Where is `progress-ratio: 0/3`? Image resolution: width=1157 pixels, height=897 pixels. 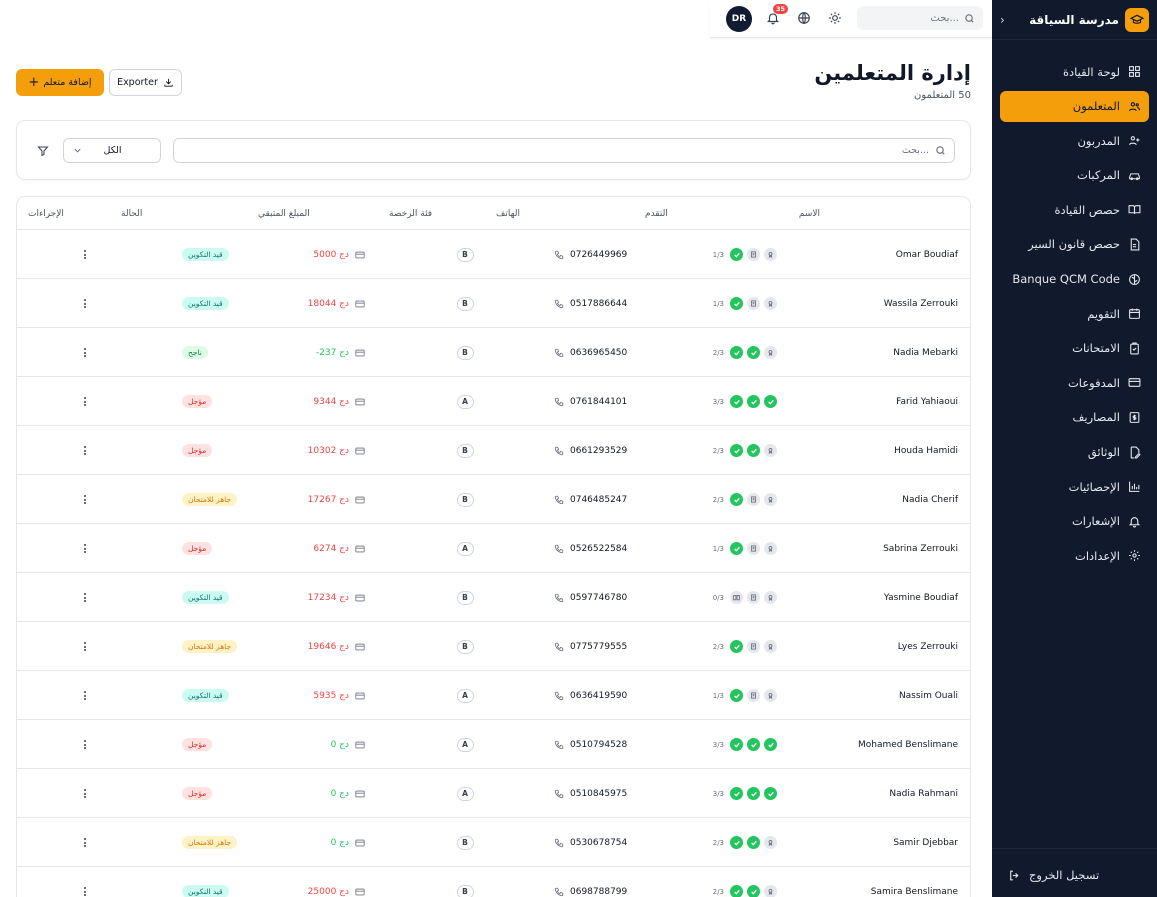 progress-ratio: 0/3 is located at coordinates (718, 597).